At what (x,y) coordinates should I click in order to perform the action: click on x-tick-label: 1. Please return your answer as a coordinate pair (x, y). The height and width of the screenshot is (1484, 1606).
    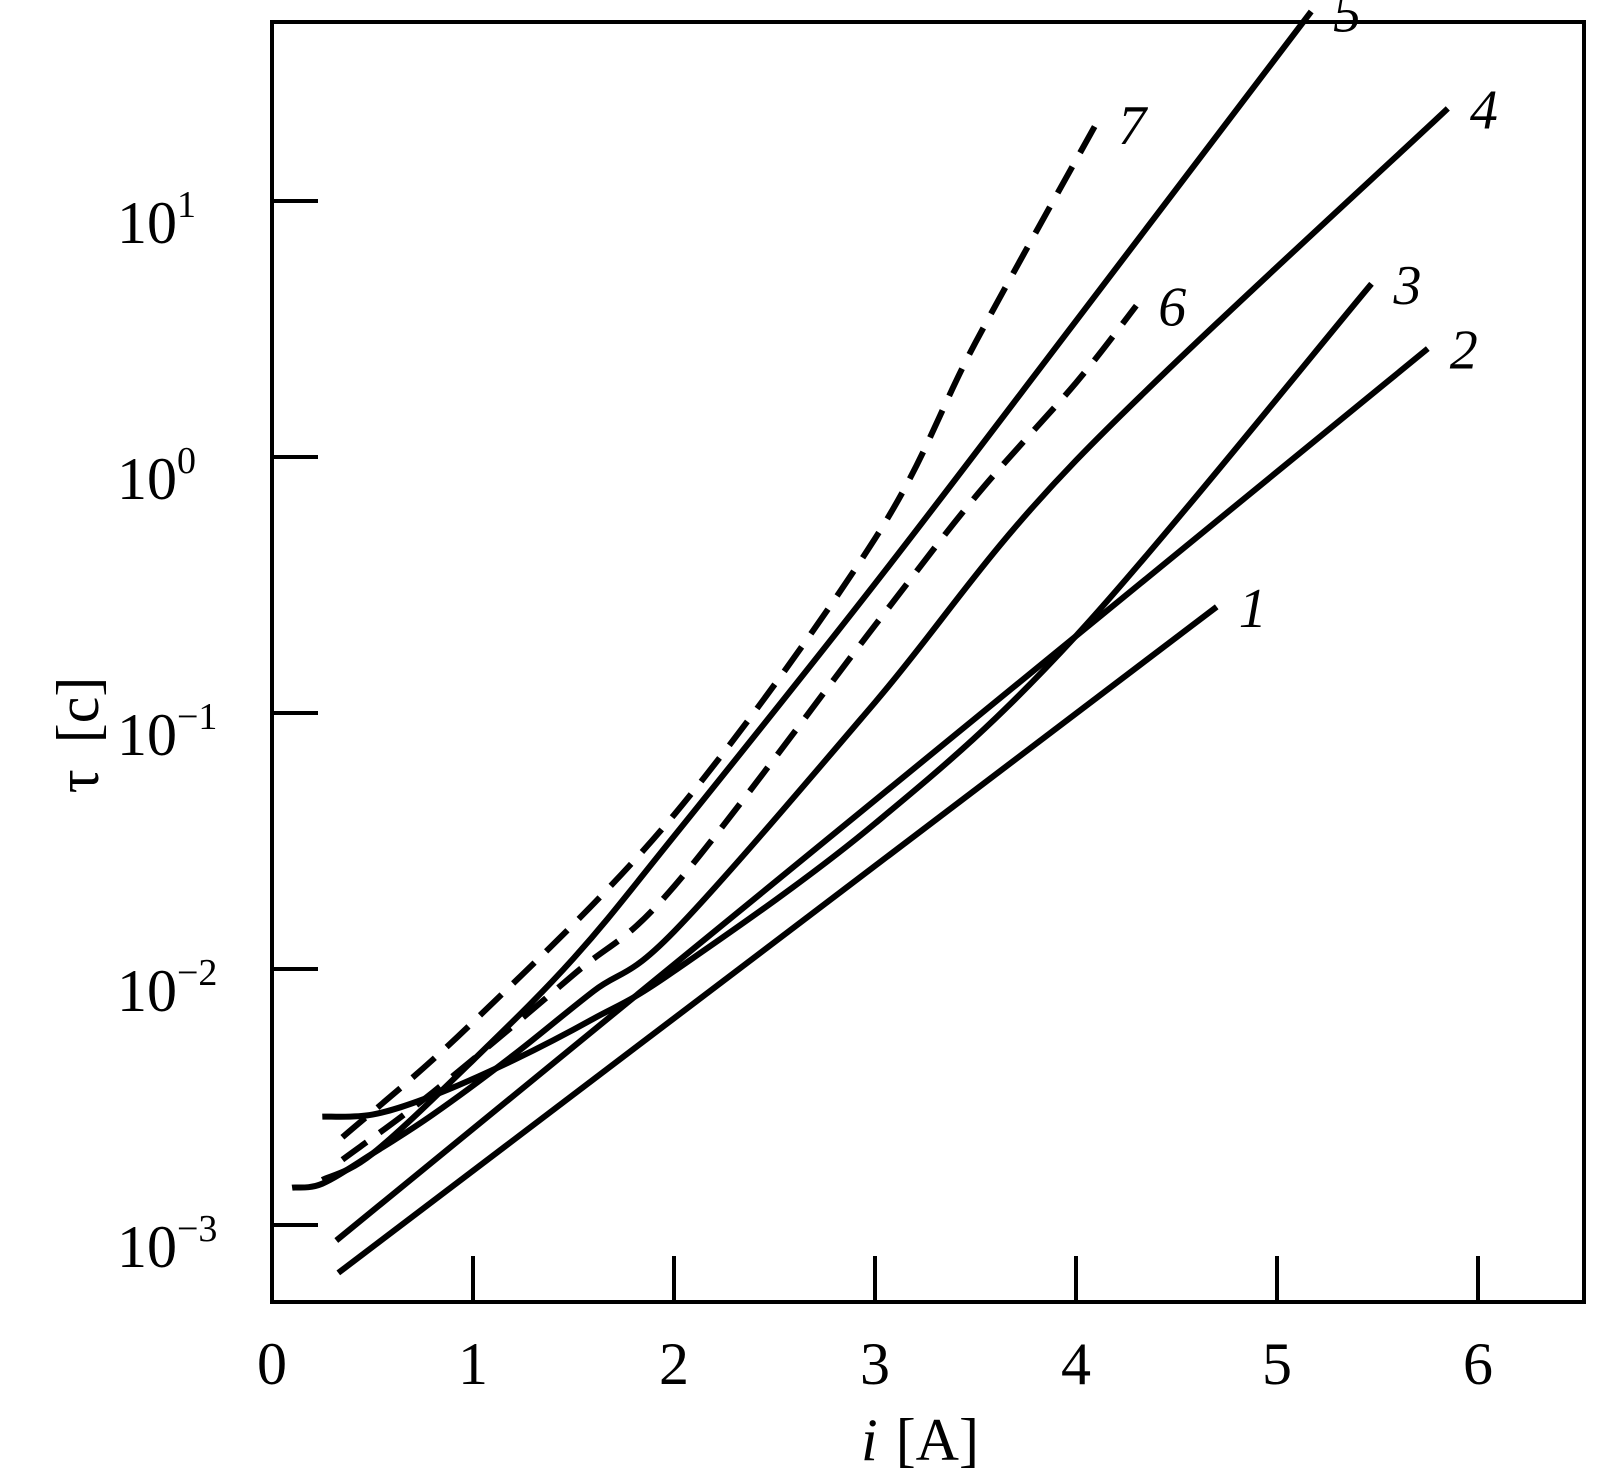
    Looking at the image, I should click on (473, 1364).